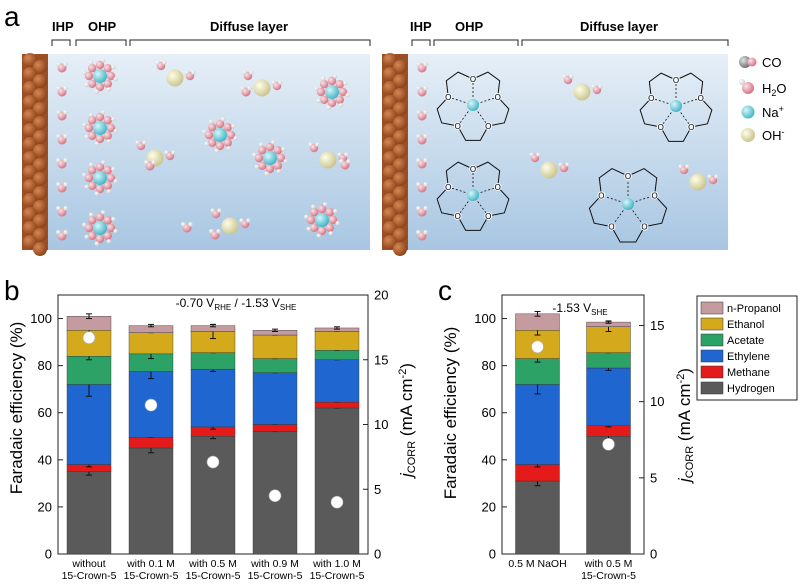  I want to click on right-solution, so click(555, 152).